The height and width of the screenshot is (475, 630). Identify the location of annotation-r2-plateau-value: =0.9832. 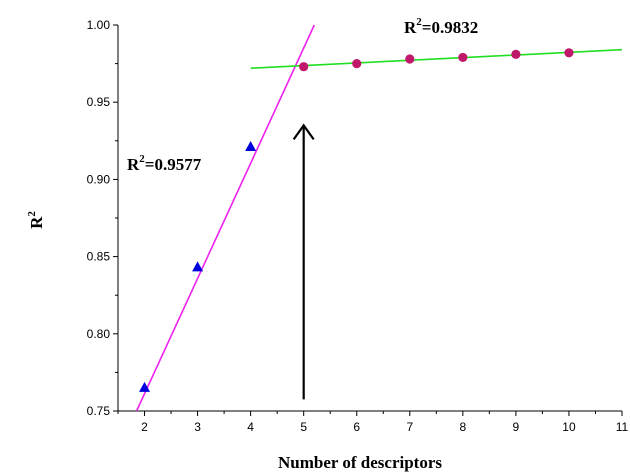
(450, 27).